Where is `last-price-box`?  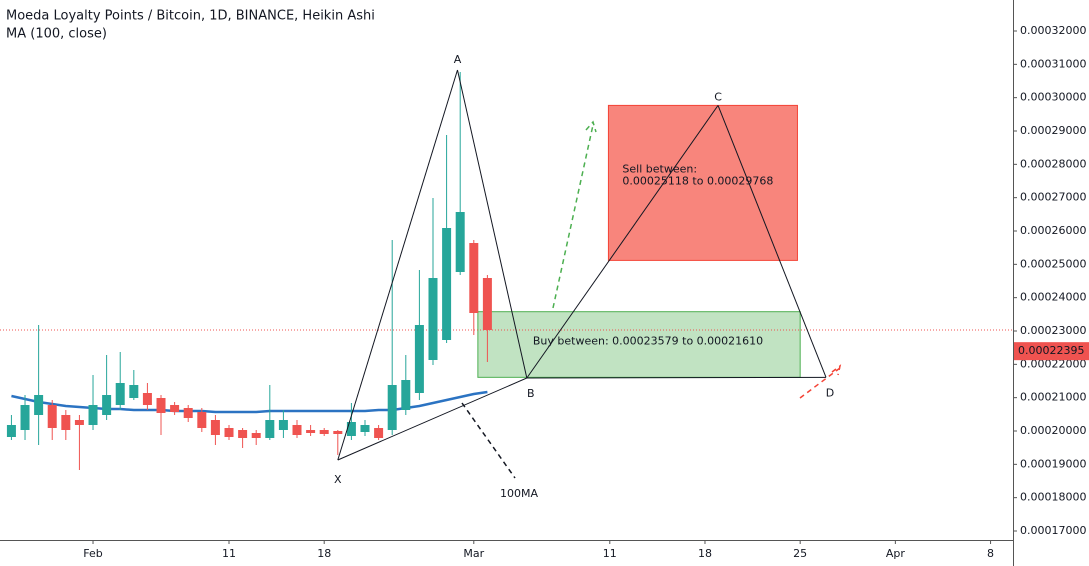 last-price-box is located at coordinates (1051, 351).